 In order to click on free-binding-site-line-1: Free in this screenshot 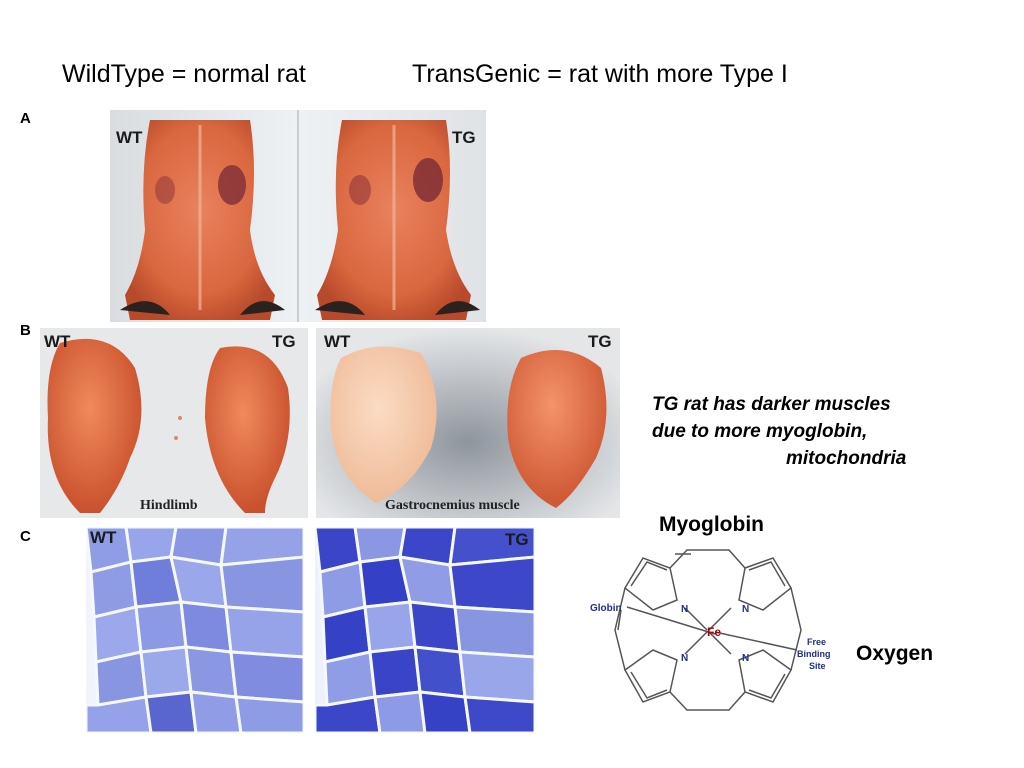, I will do `click(816, 642)`.